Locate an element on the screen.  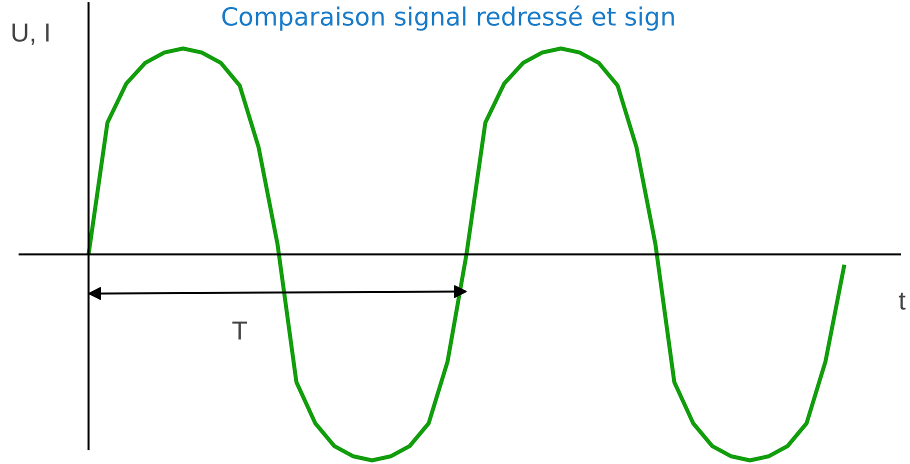
annotation: T is located at coordinates (240, 331).